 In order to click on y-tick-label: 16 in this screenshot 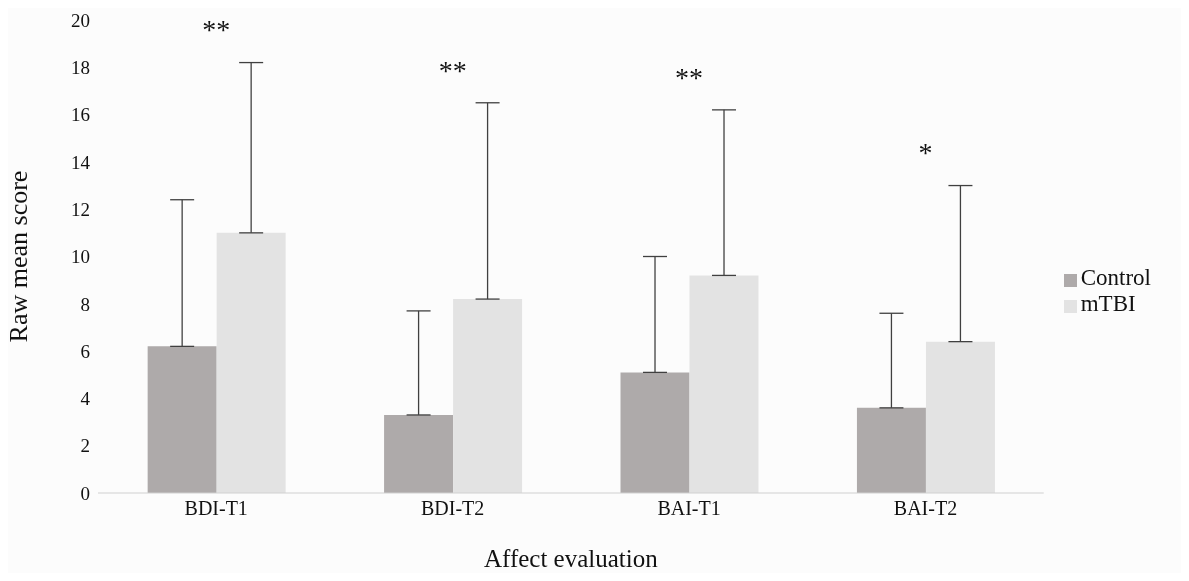, I will do `click(80, 115)`.